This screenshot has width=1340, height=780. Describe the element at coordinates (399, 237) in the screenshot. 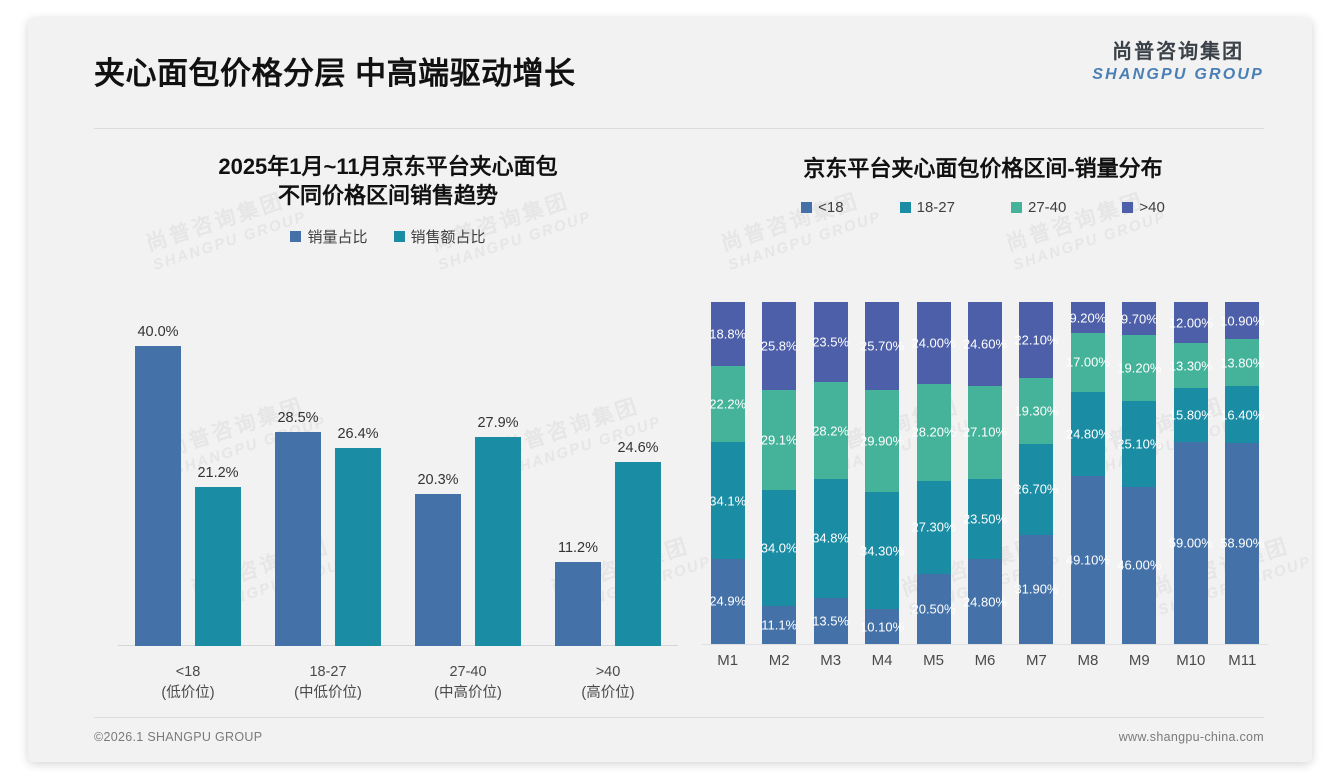

I see `legend-swatch-icon` at that location.